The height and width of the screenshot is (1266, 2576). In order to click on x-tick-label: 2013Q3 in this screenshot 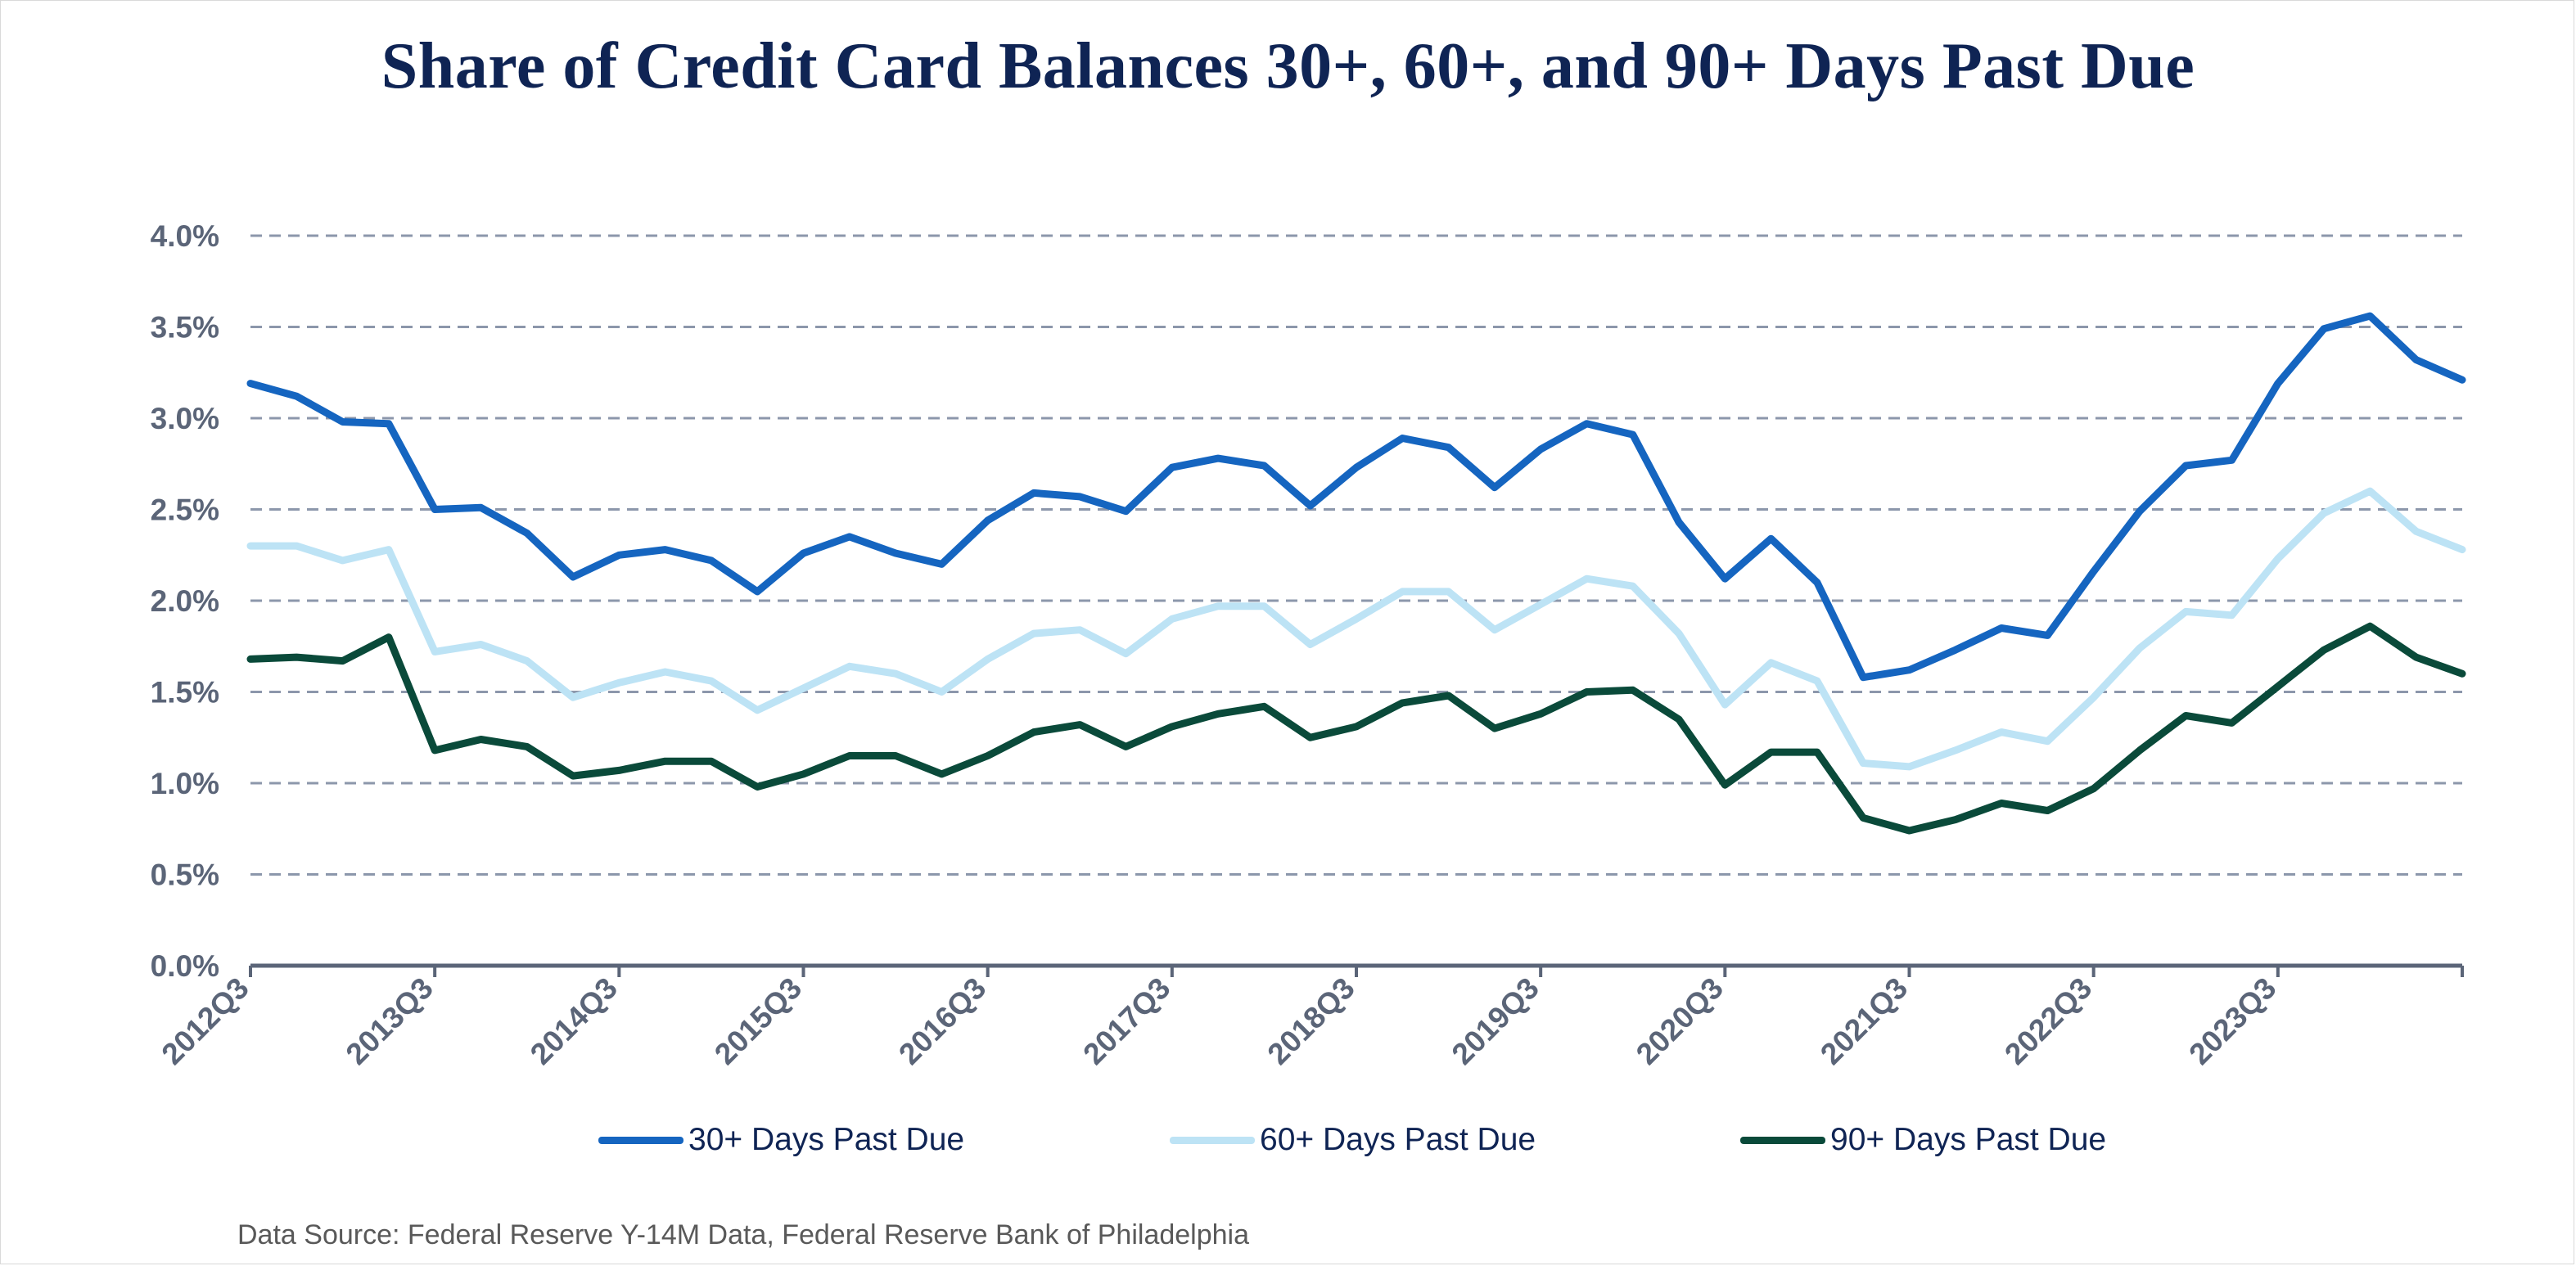, I will do `click(390, 1021)`.